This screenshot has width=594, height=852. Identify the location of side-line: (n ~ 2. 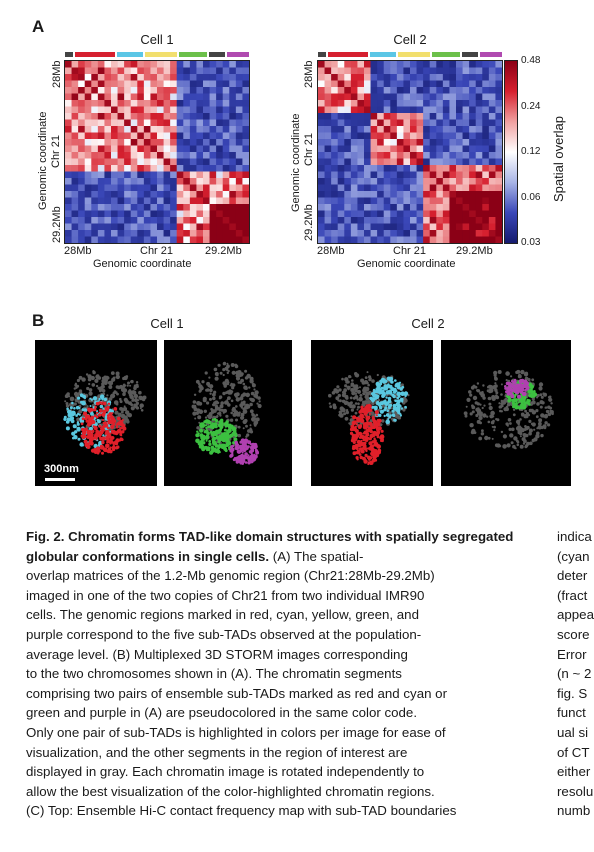
(574, 674).